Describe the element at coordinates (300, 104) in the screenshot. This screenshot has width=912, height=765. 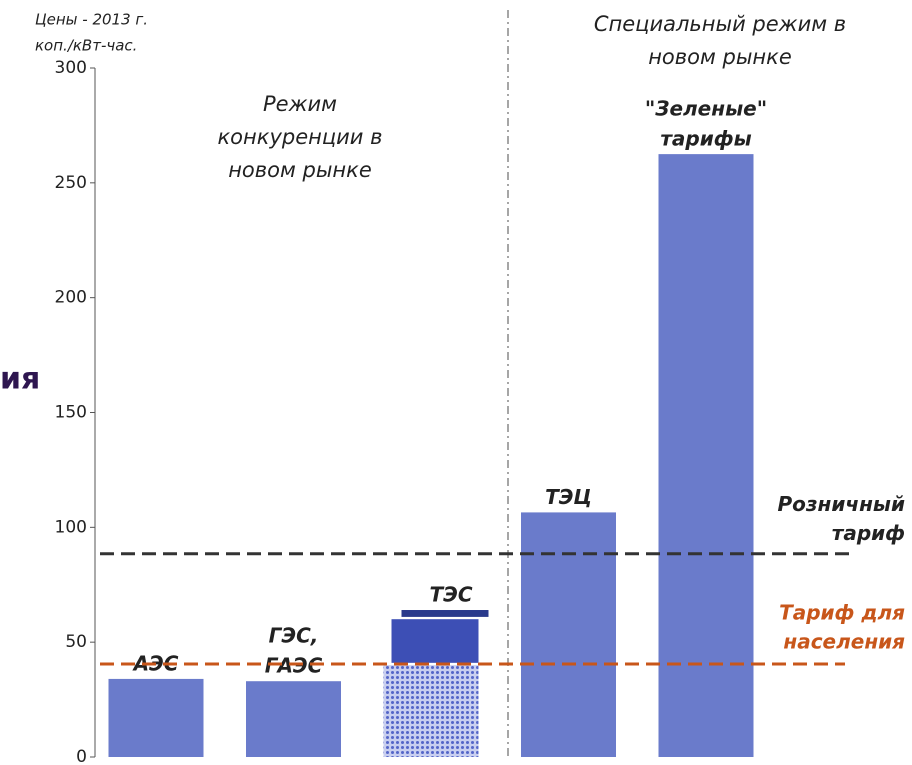
I see `region-label: Режим` at that location.